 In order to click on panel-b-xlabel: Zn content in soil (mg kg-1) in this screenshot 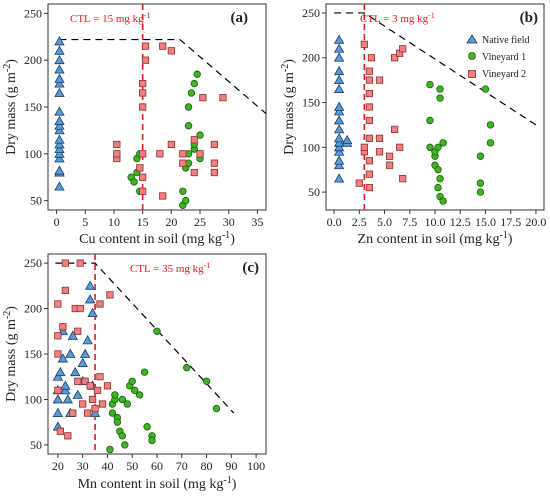, I will do `click(435, 238)`.